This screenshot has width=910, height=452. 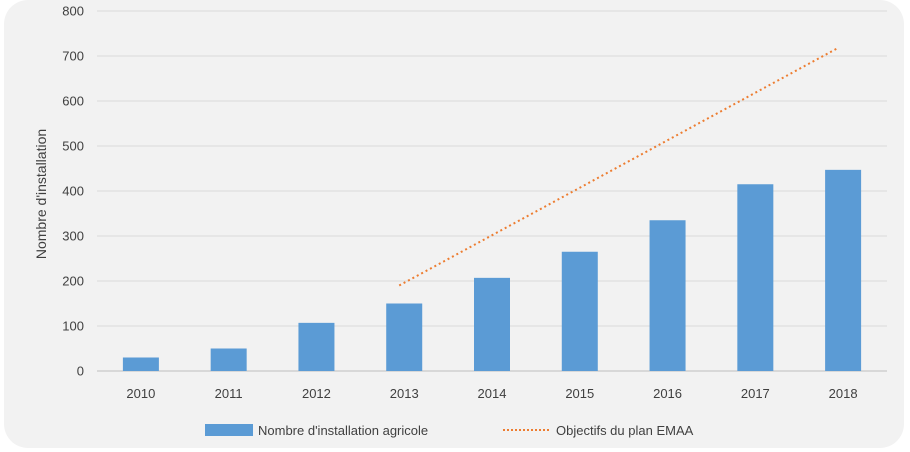 I want to click on y-tick-label: 200, so click(x=73, y=281).